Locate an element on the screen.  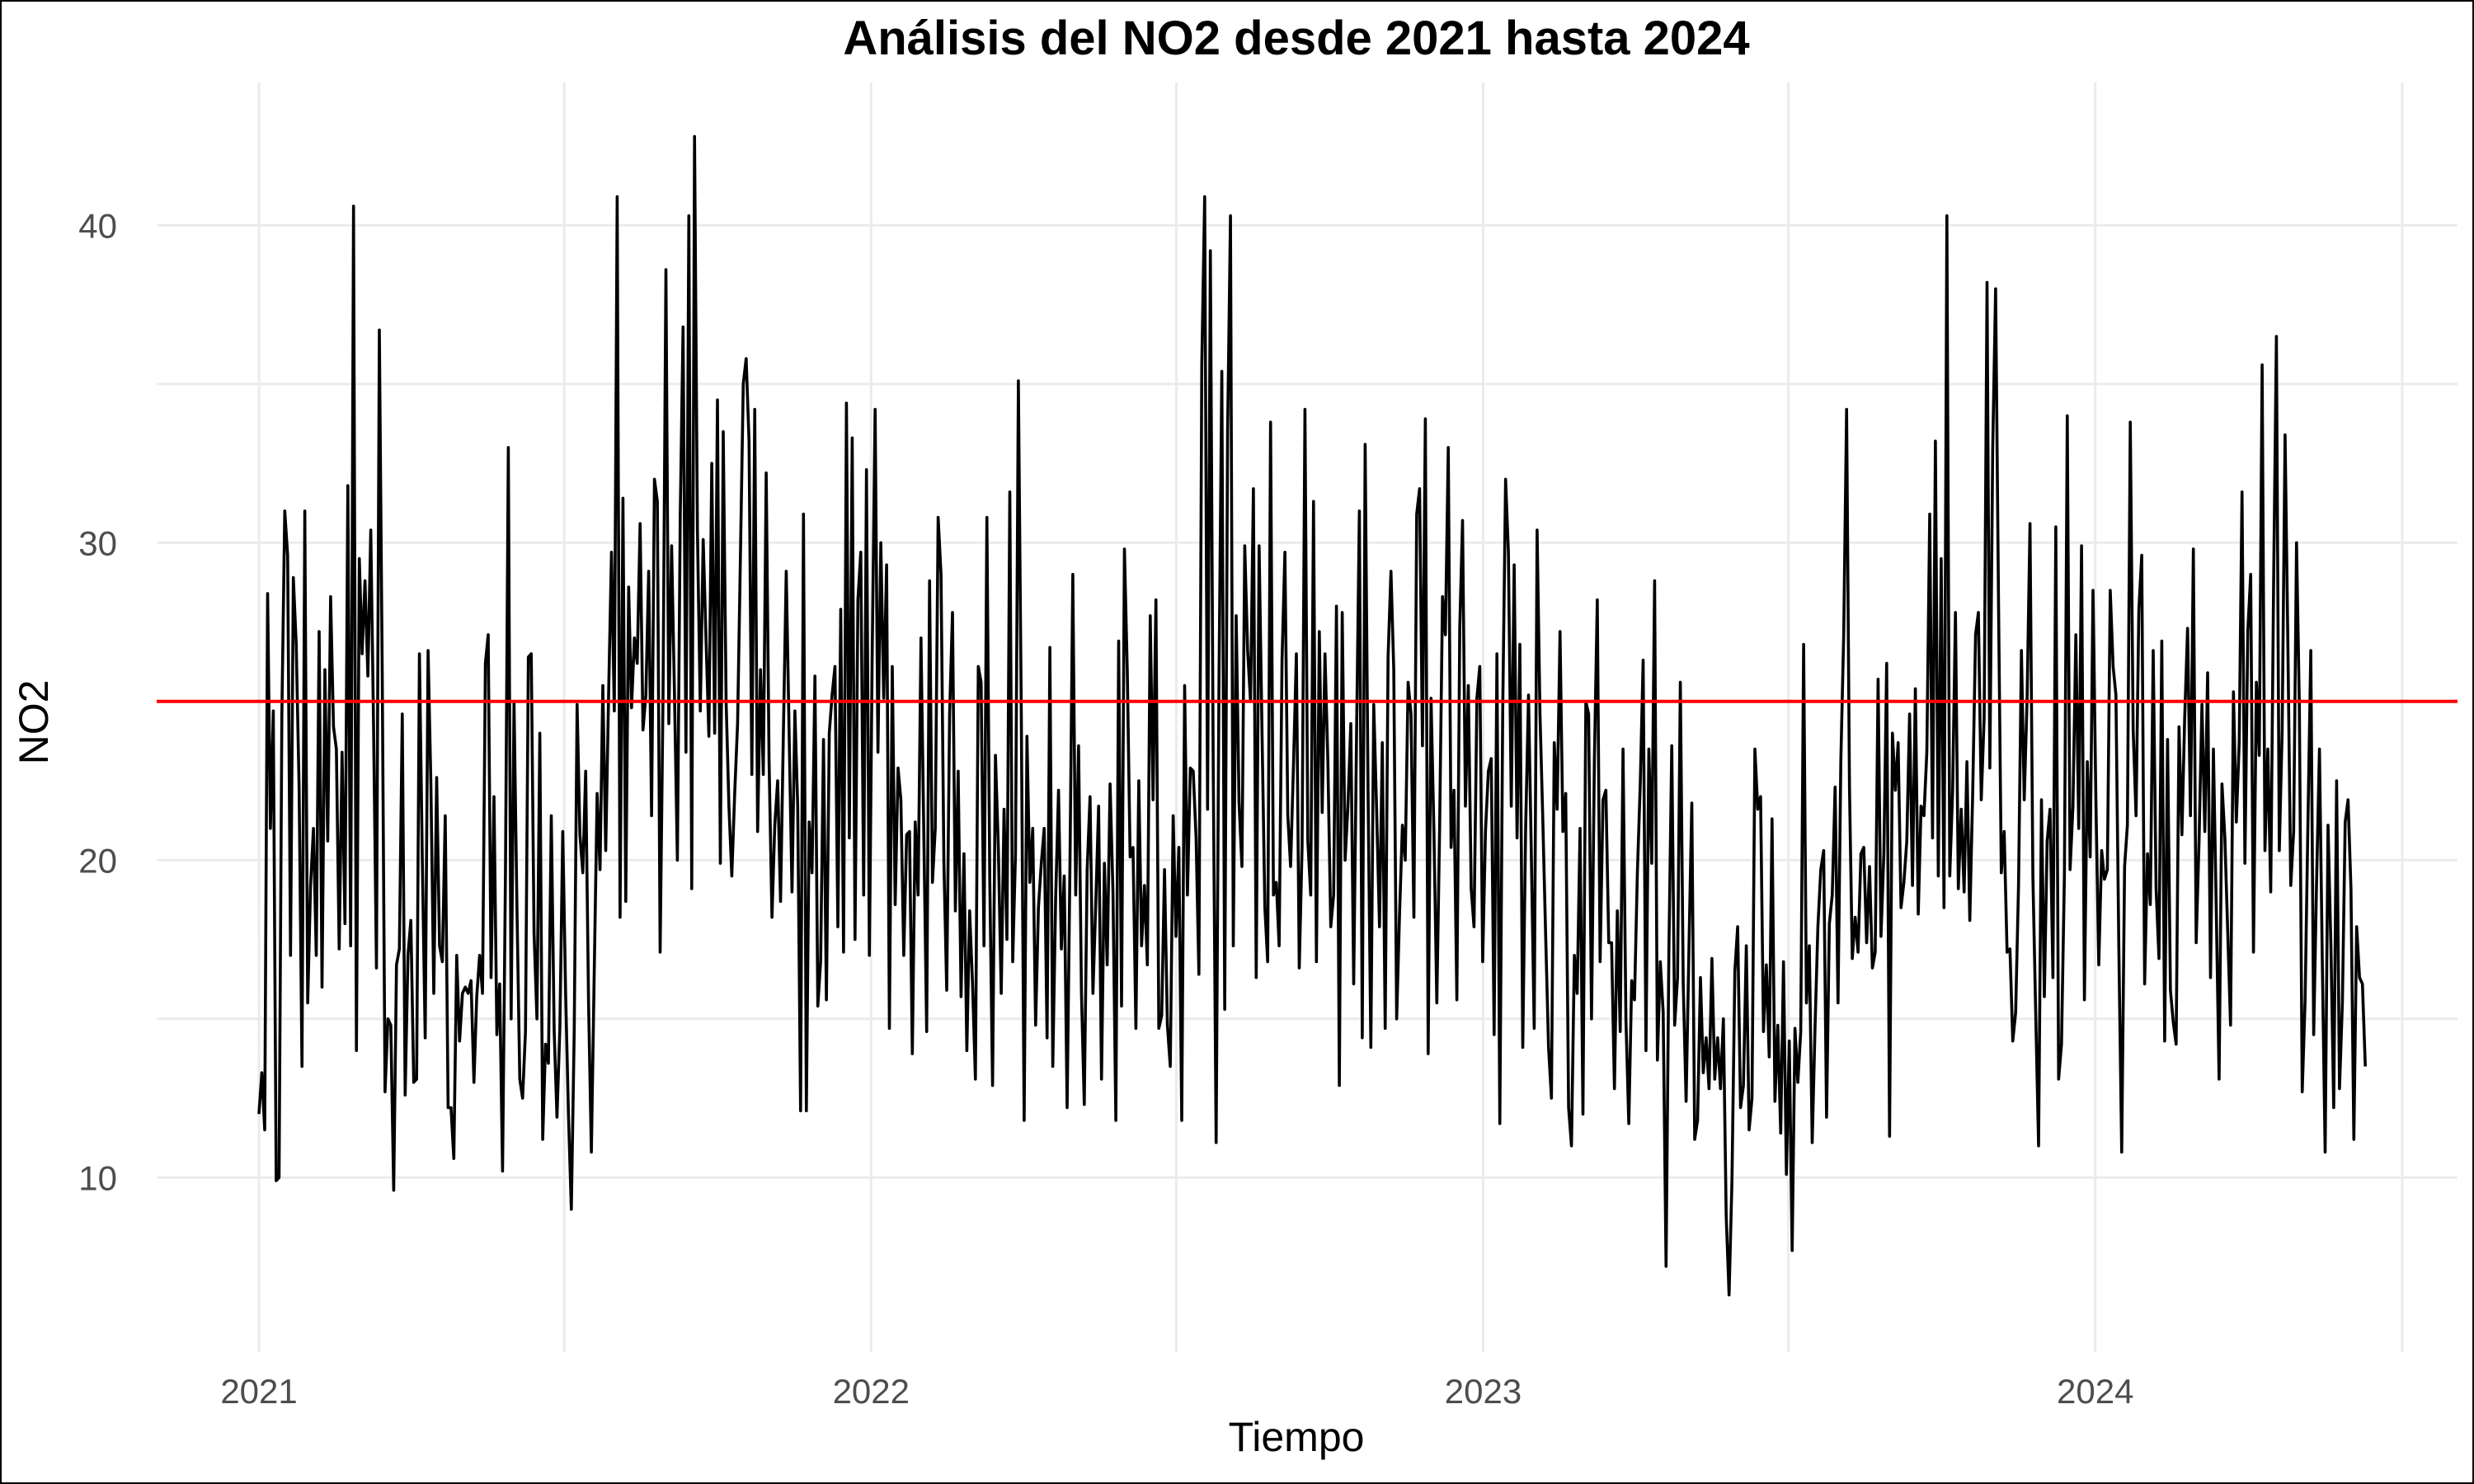
x-tick-label: 2023 is located at coordinates (1483, 1391).